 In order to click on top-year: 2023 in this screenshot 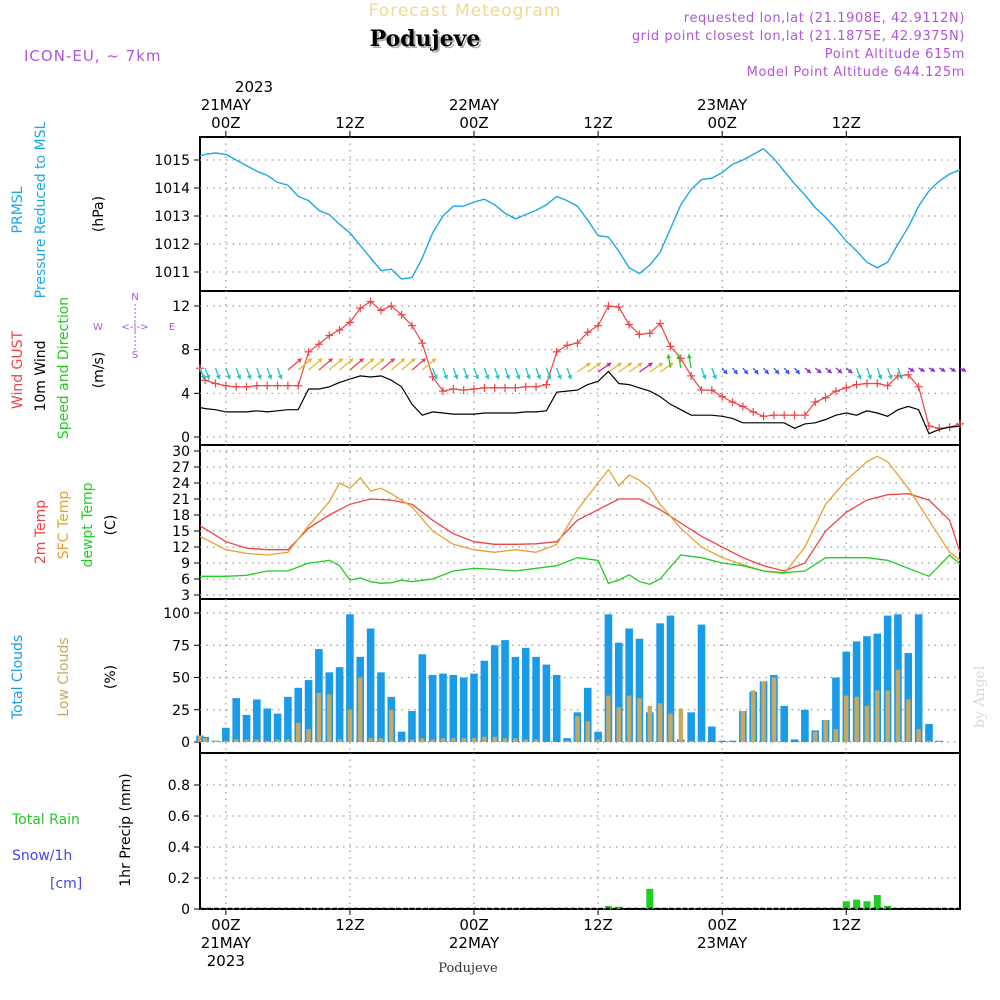, I will do `click(254, 87)`.